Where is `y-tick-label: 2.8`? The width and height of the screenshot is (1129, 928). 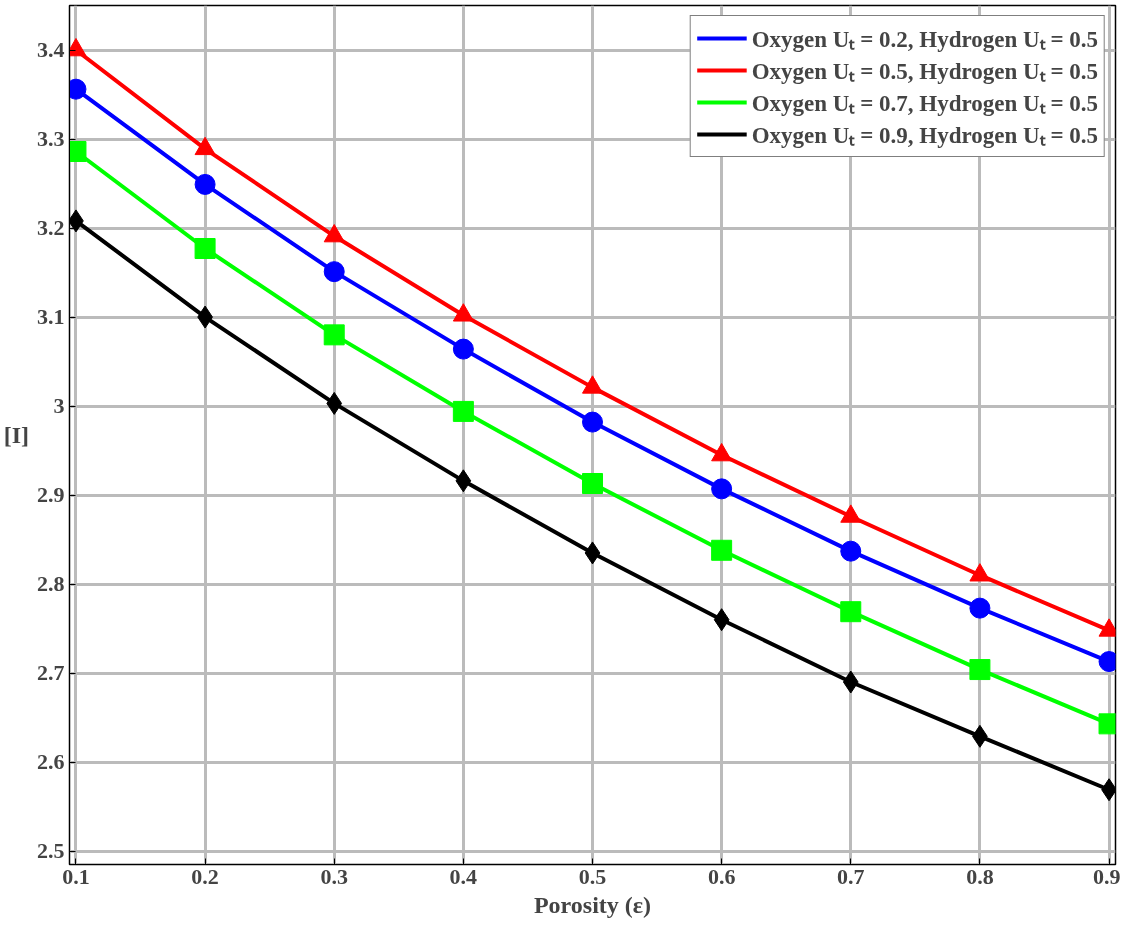 y-tick-label: 2.8 is located at coordinates (51, 584).